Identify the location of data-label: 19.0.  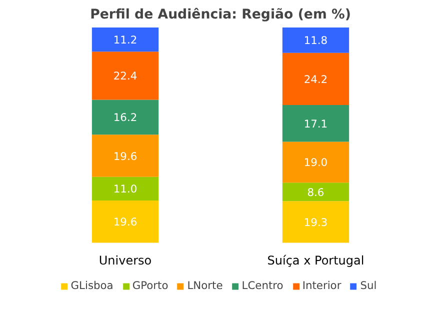
(316, 163).